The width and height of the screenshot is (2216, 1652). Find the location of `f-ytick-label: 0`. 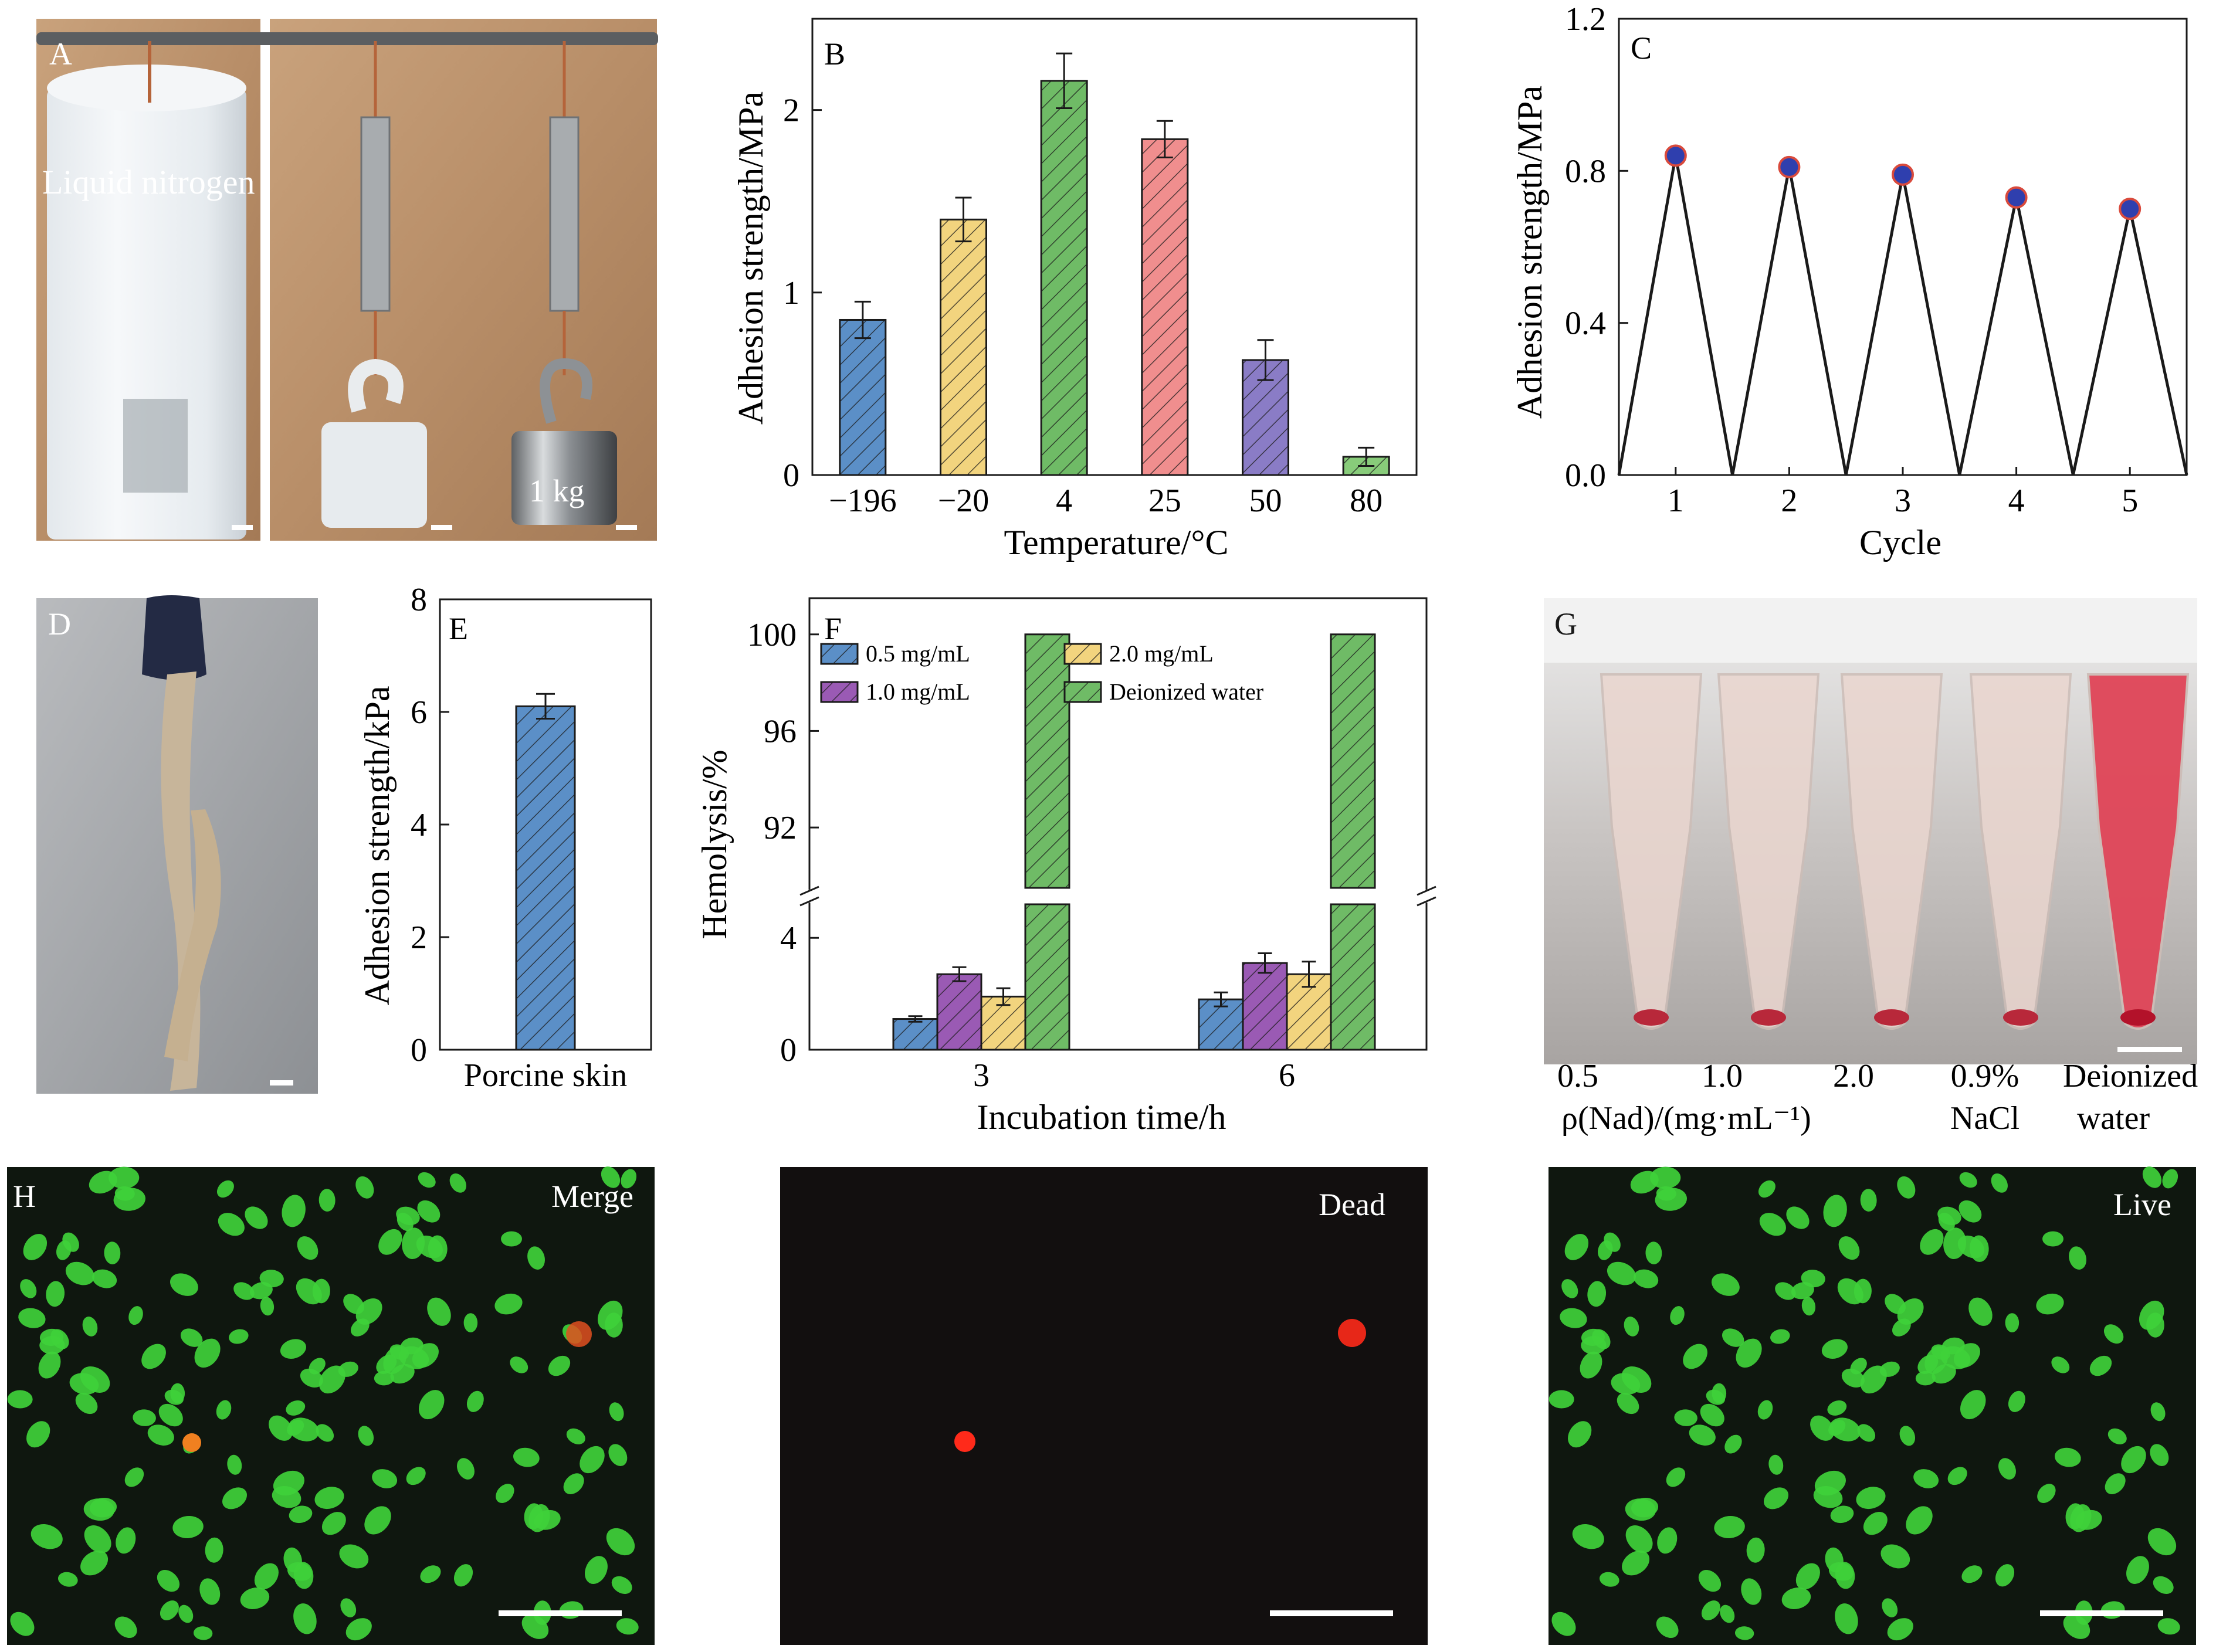

f-ytick-label: 0 is located at coordinates (788, 1050).